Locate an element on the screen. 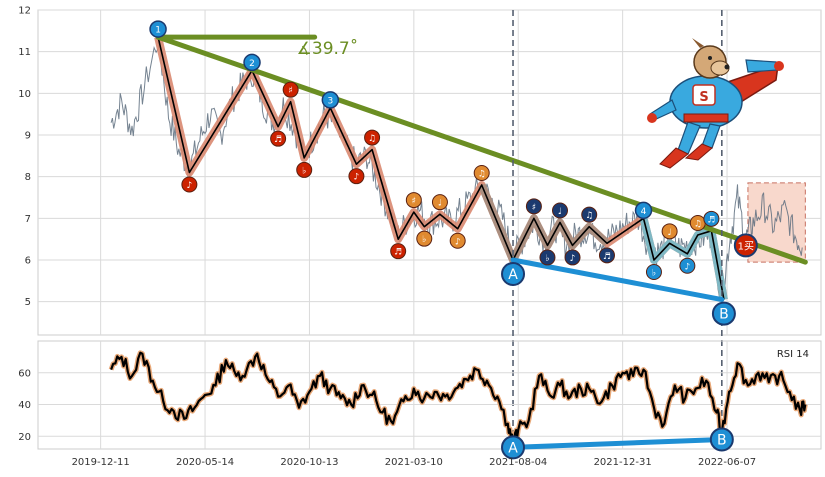 Image resolution: width=825 pixels, height=477 pixels. price-y-tick-label: 7 is located at coordinates (28, 219).